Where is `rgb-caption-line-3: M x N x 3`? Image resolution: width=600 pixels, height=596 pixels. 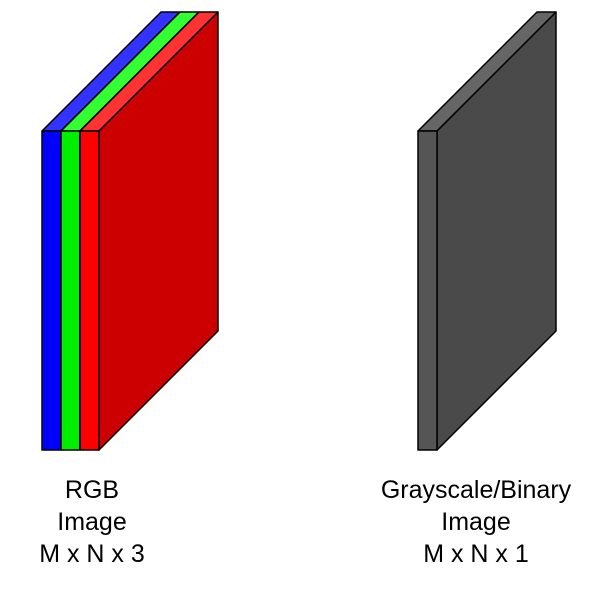 rgb-caption-line-3: M x N x 3 is located at coordinates (92, 554).